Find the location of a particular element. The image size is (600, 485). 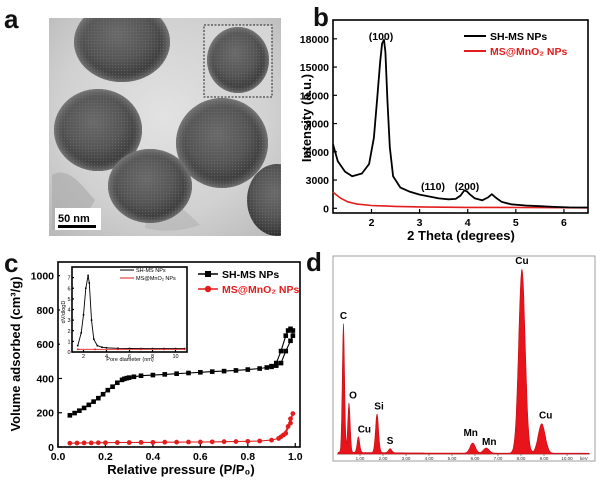

y-tick-label: 1000 is located at coordinates (43, 277).